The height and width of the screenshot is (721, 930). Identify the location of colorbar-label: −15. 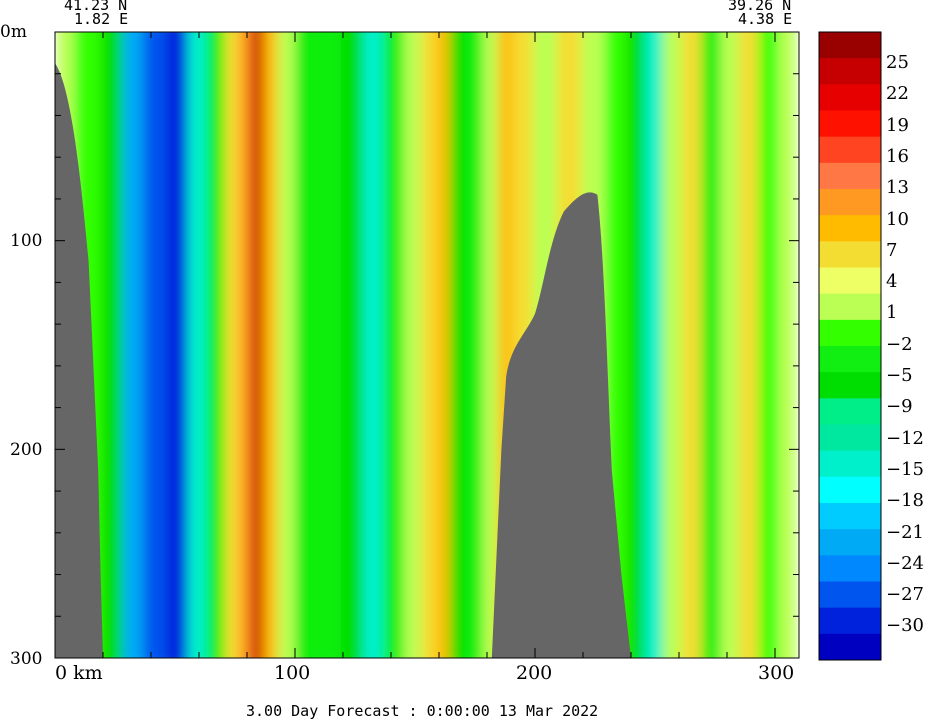
(905, 469).